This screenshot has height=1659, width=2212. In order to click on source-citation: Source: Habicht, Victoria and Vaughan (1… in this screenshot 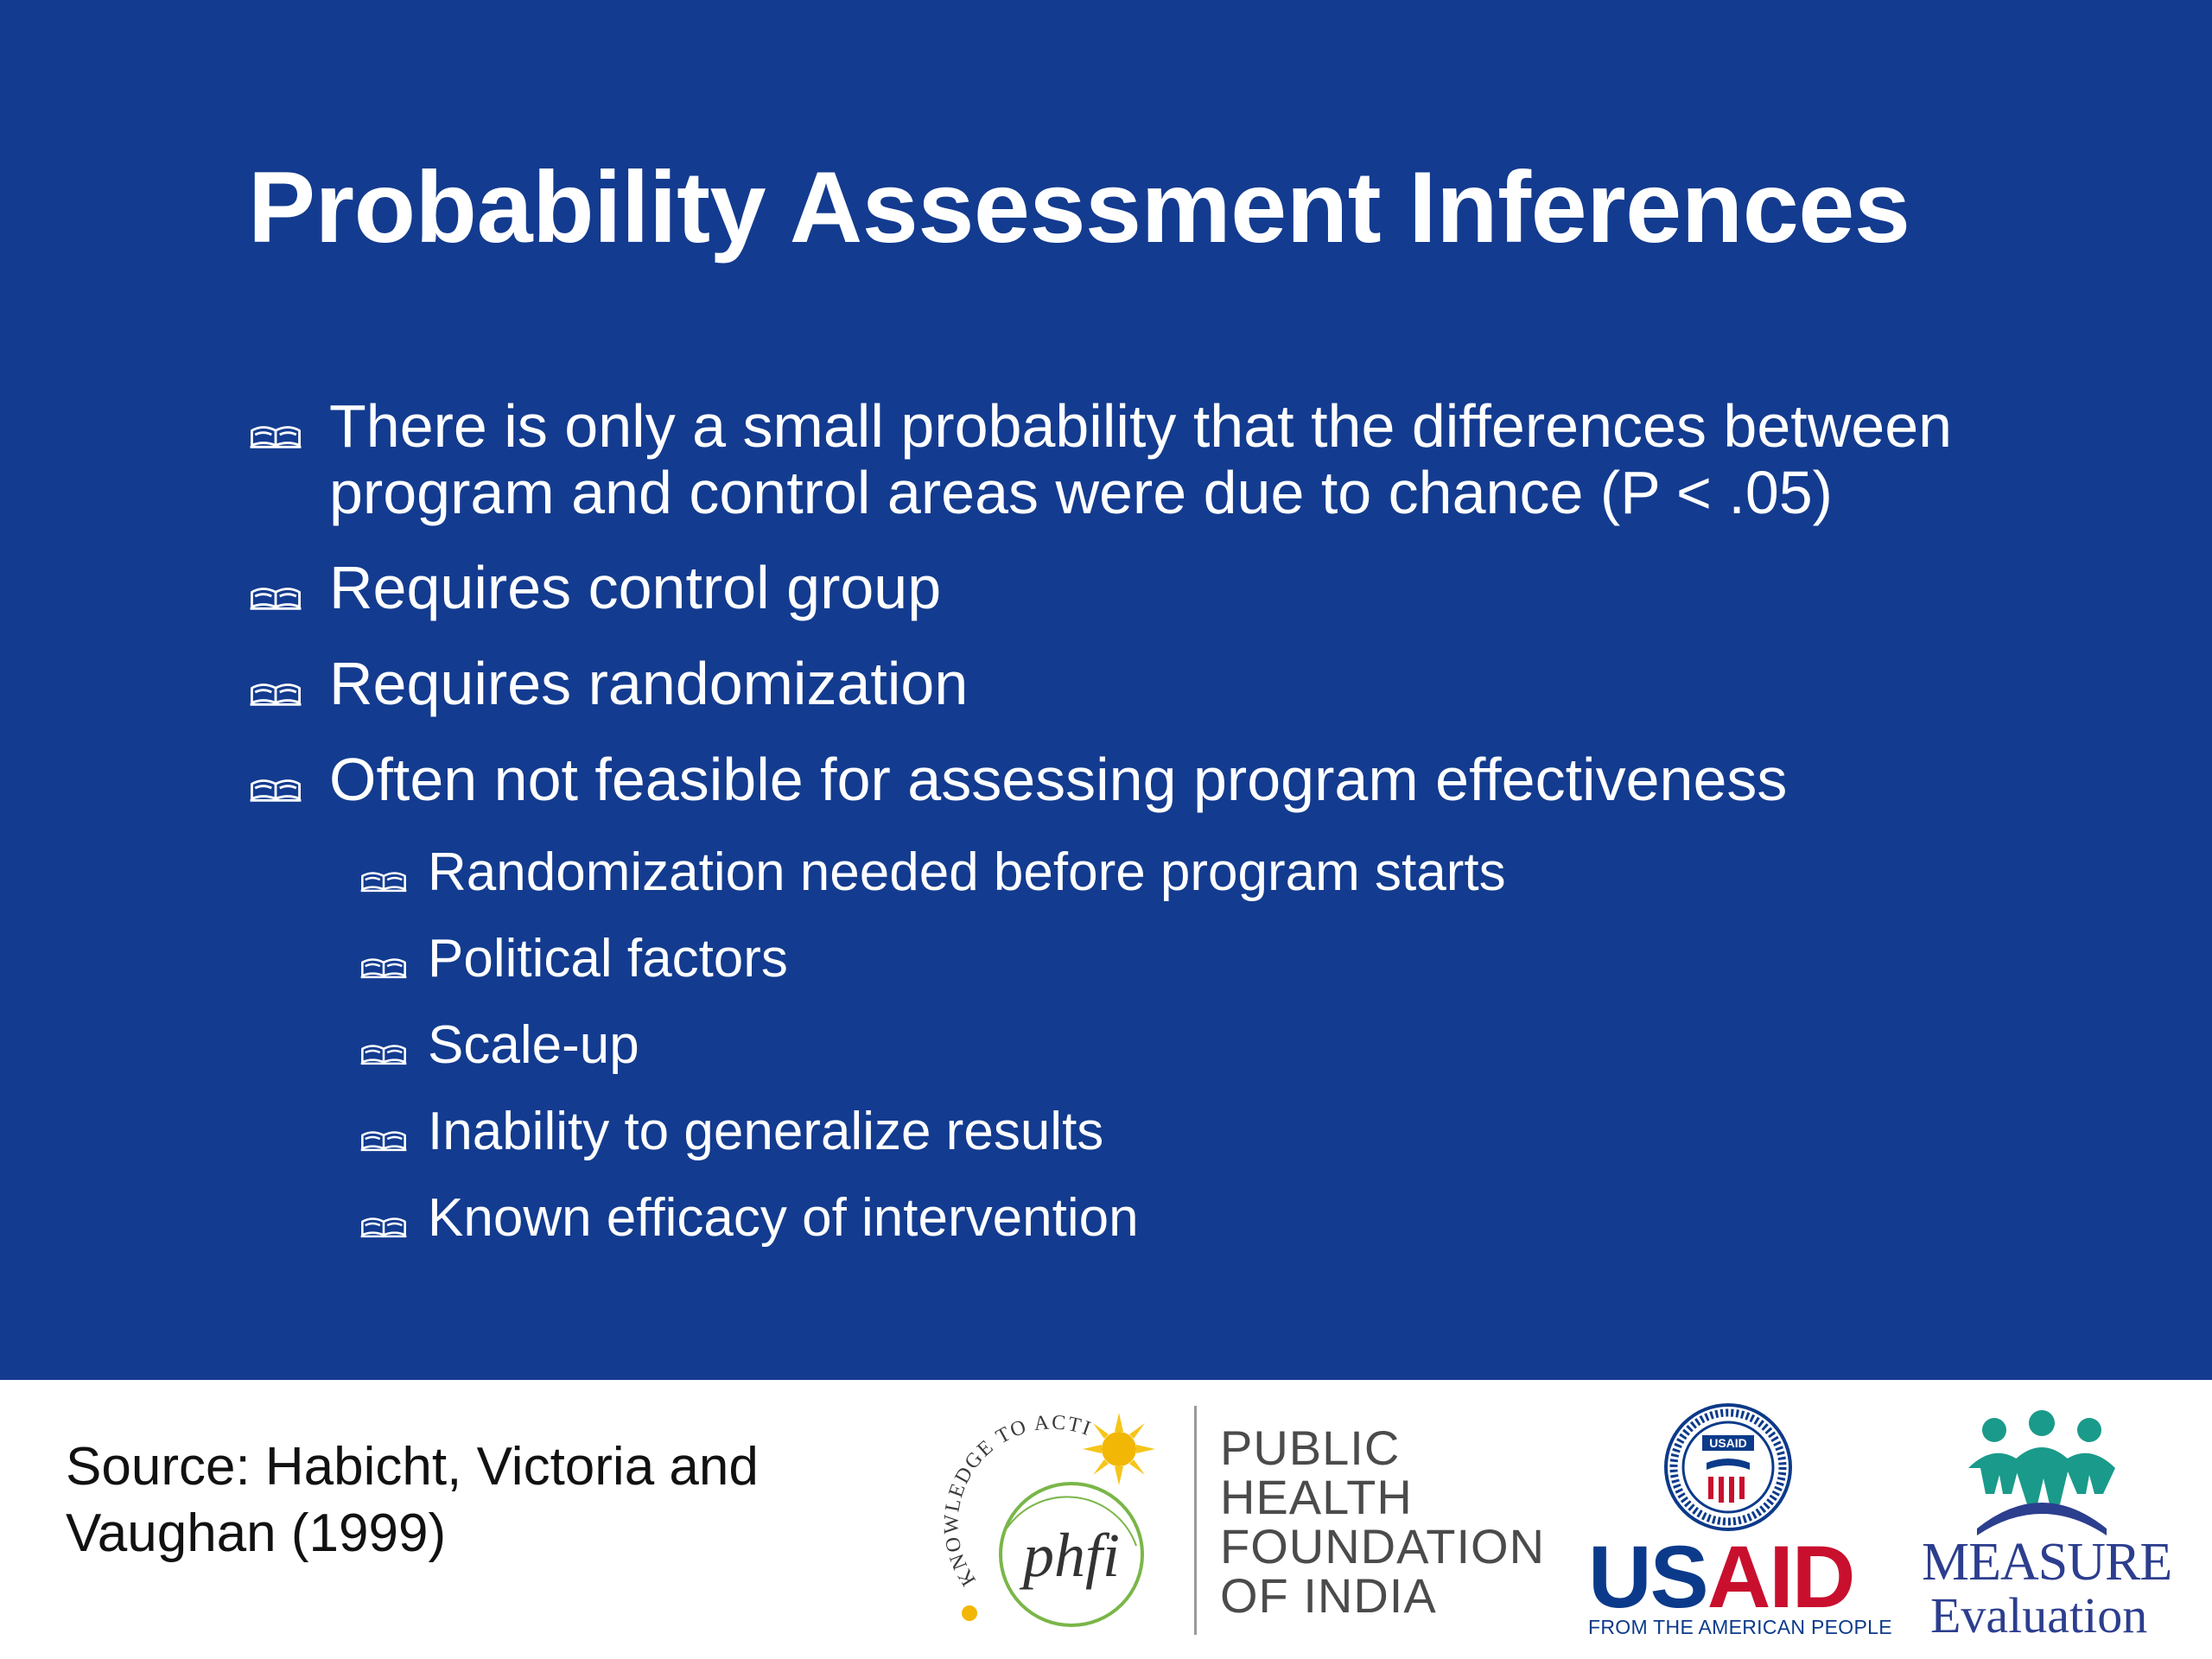, I will do `click(412, 1500)`.